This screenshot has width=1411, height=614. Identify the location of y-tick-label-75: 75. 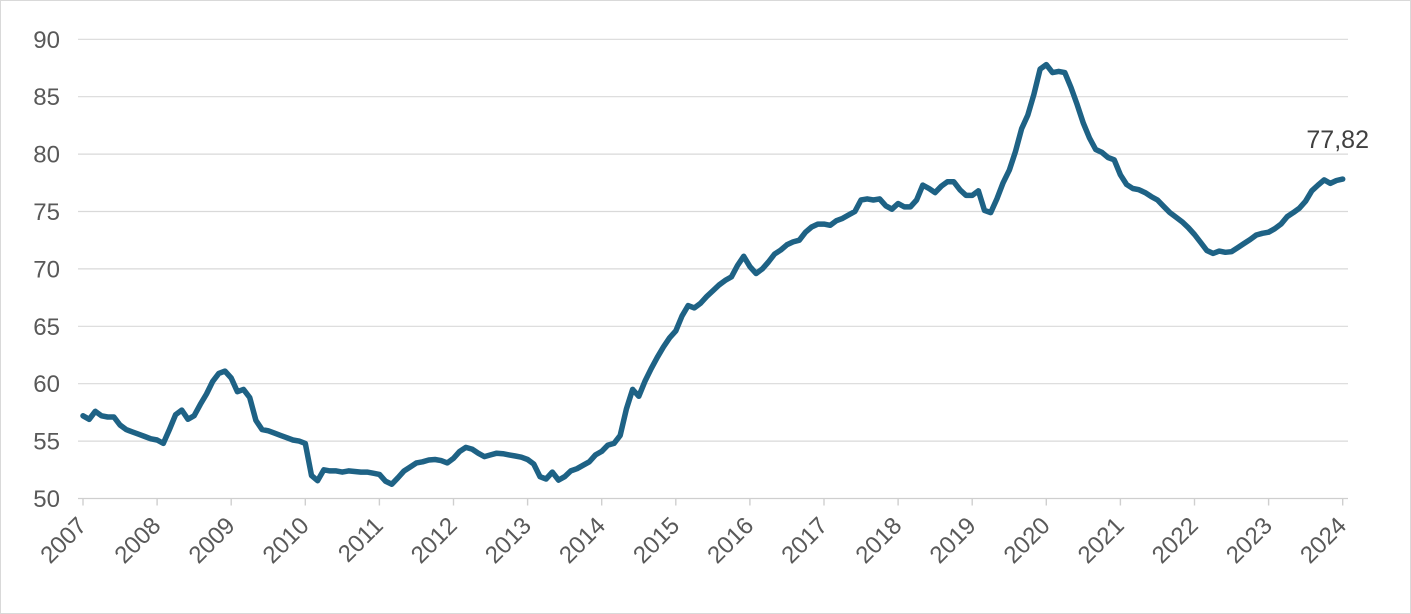
(46, 212).